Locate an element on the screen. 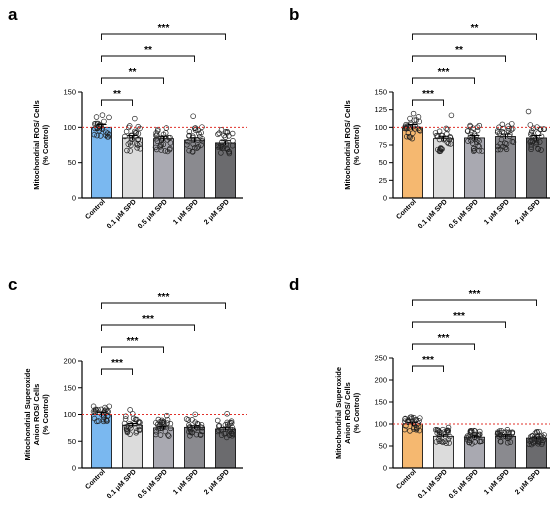  y-tick-label: 25 is located at coordinates (383, 180).